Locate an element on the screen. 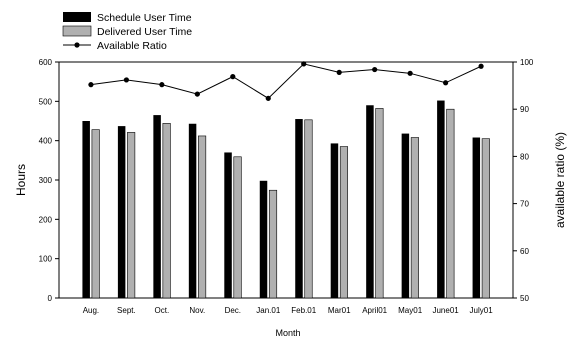 The height and width of the screenshot is (341, 572). x-tick-label: April01 is located at coordinates (374, 310).